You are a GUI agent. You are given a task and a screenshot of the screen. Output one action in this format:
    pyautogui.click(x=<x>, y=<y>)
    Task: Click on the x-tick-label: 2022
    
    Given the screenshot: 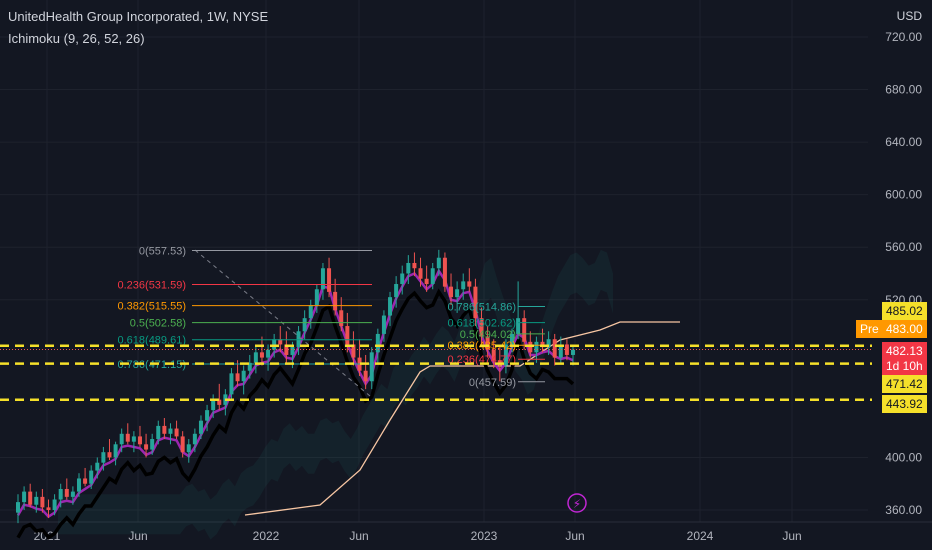 What is the action you would take?
    pyautogui.click(x=266, y=536)
    